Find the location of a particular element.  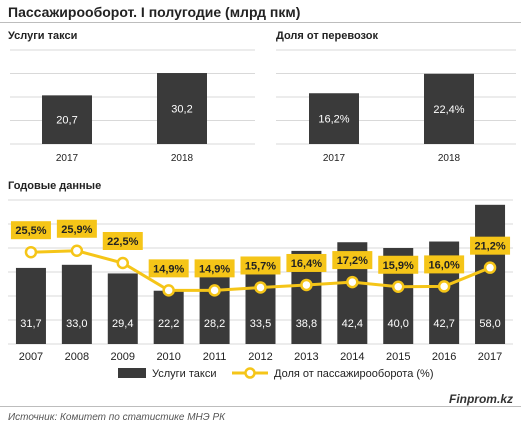

taxi-bar-value-label: 20,7 is located at coordinates (66, 121).